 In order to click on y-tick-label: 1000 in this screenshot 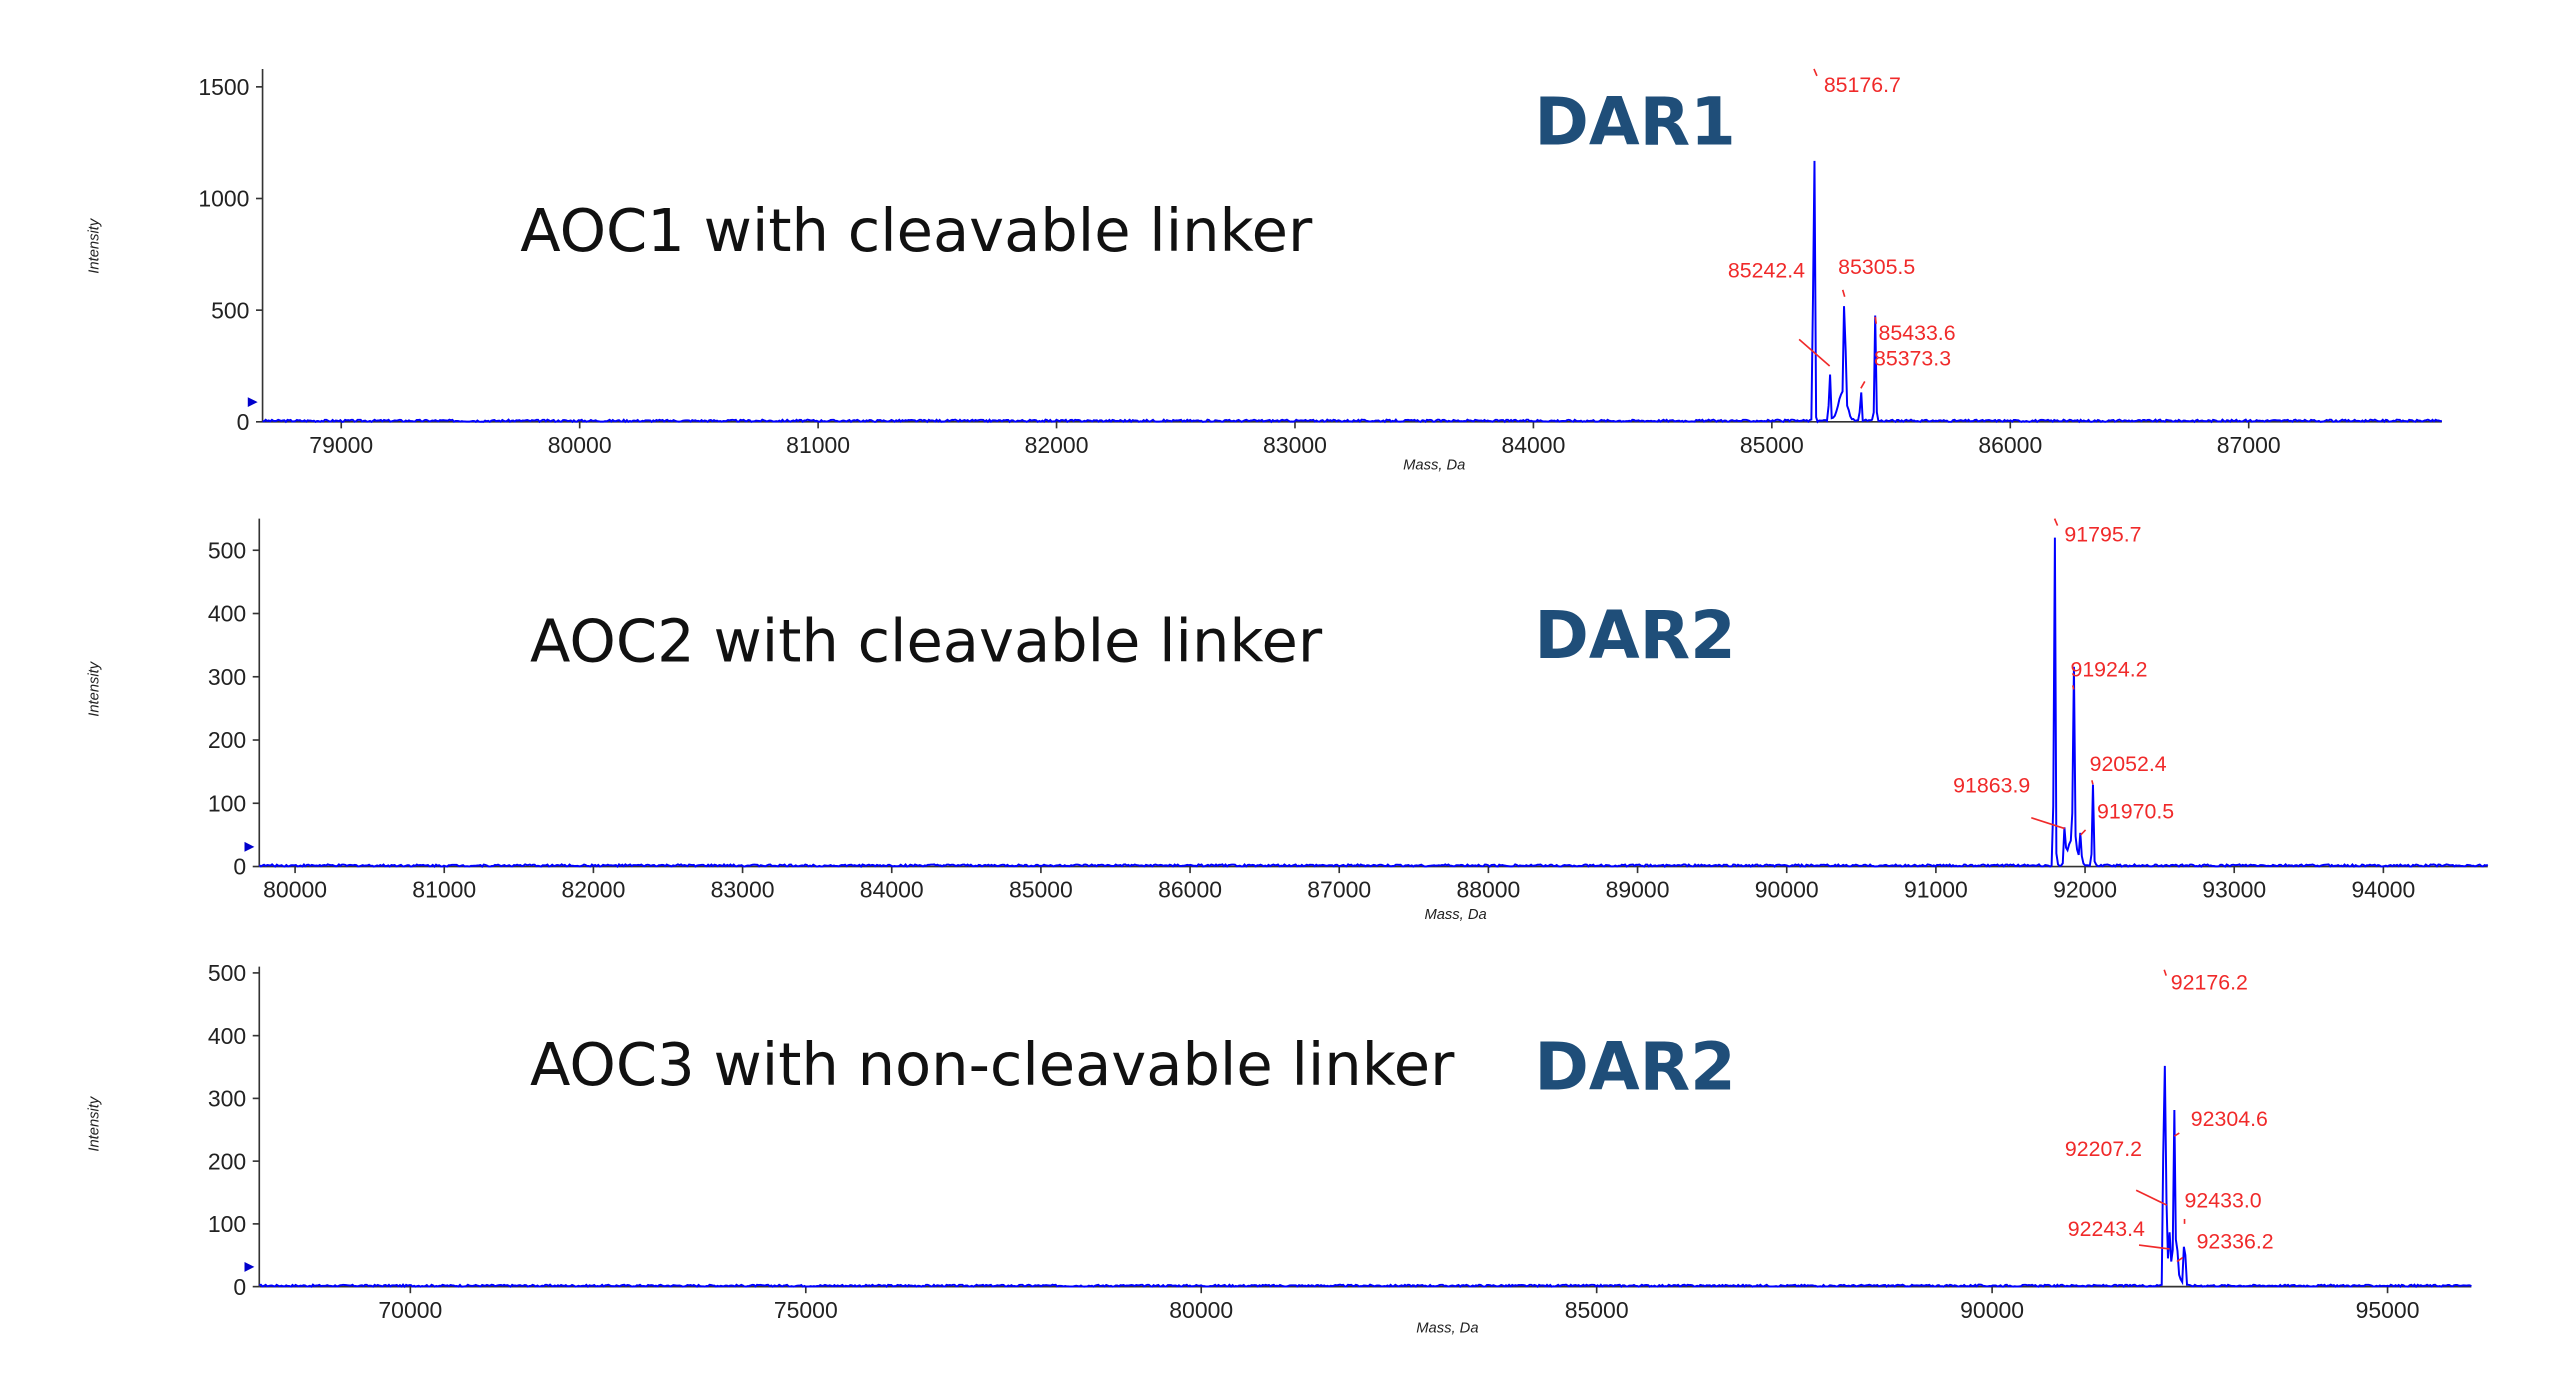, I will do `click(223, 199)`.